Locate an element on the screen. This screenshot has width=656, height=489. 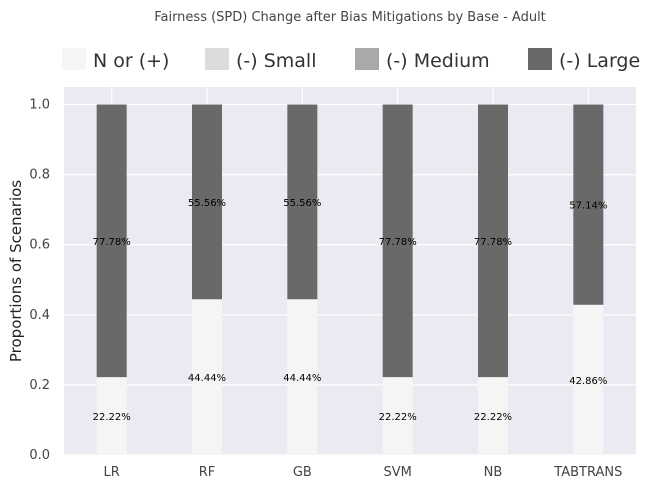
y-tick-label: 0.2 is located at coordinates (39, 385).